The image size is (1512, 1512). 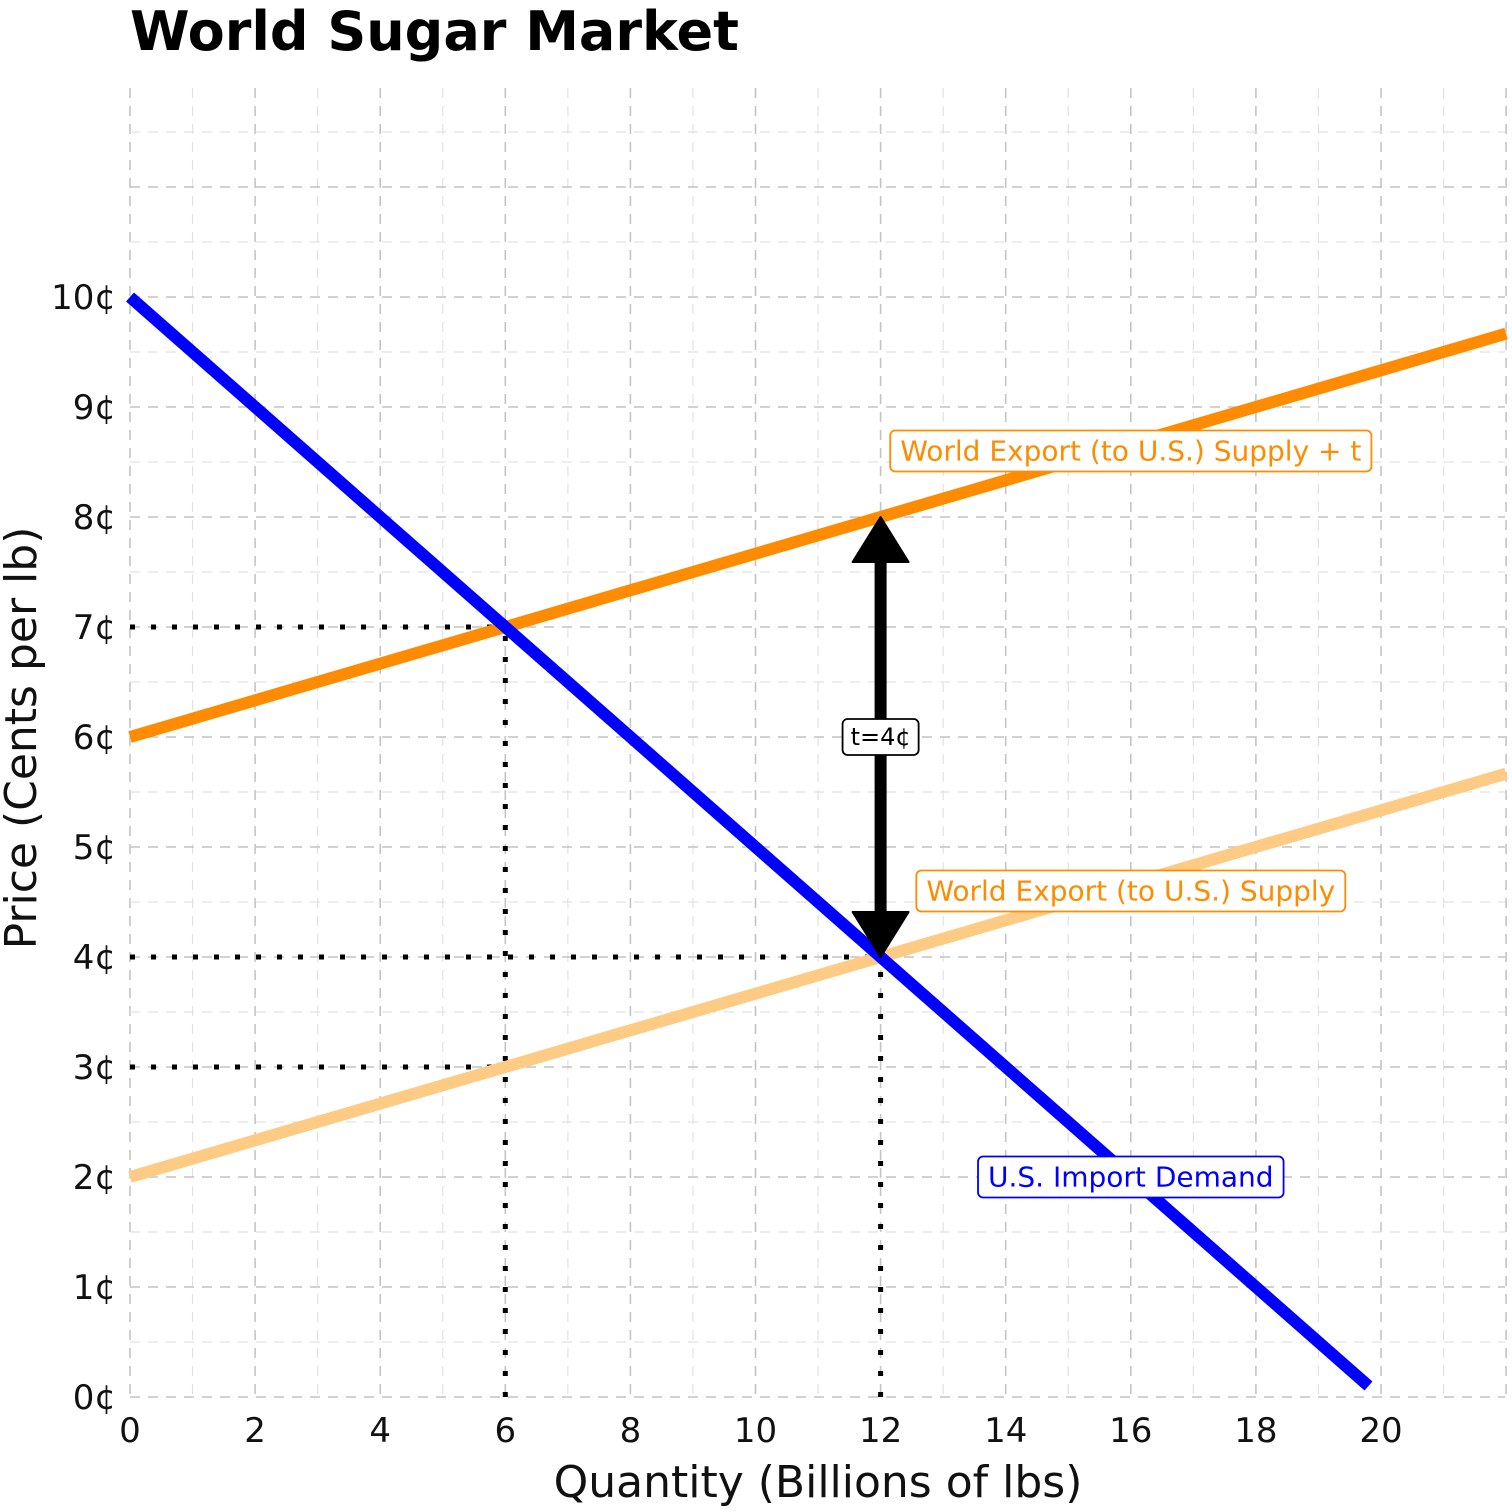 I want to click on x-tick-label: 6, so click(x=505, y=1431).